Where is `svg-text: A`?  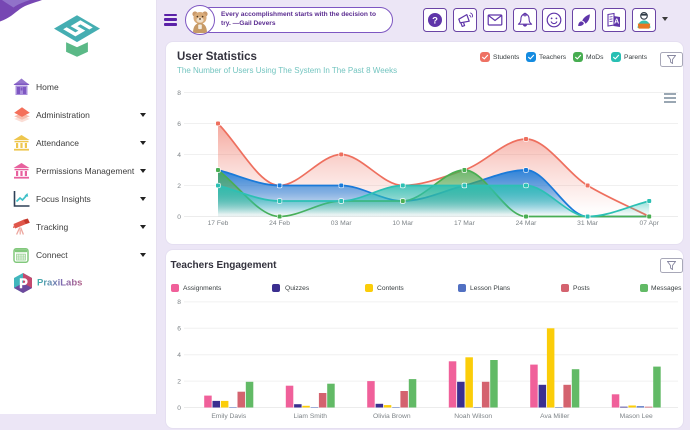 svg-text: A is located at coordinates (616, 21).